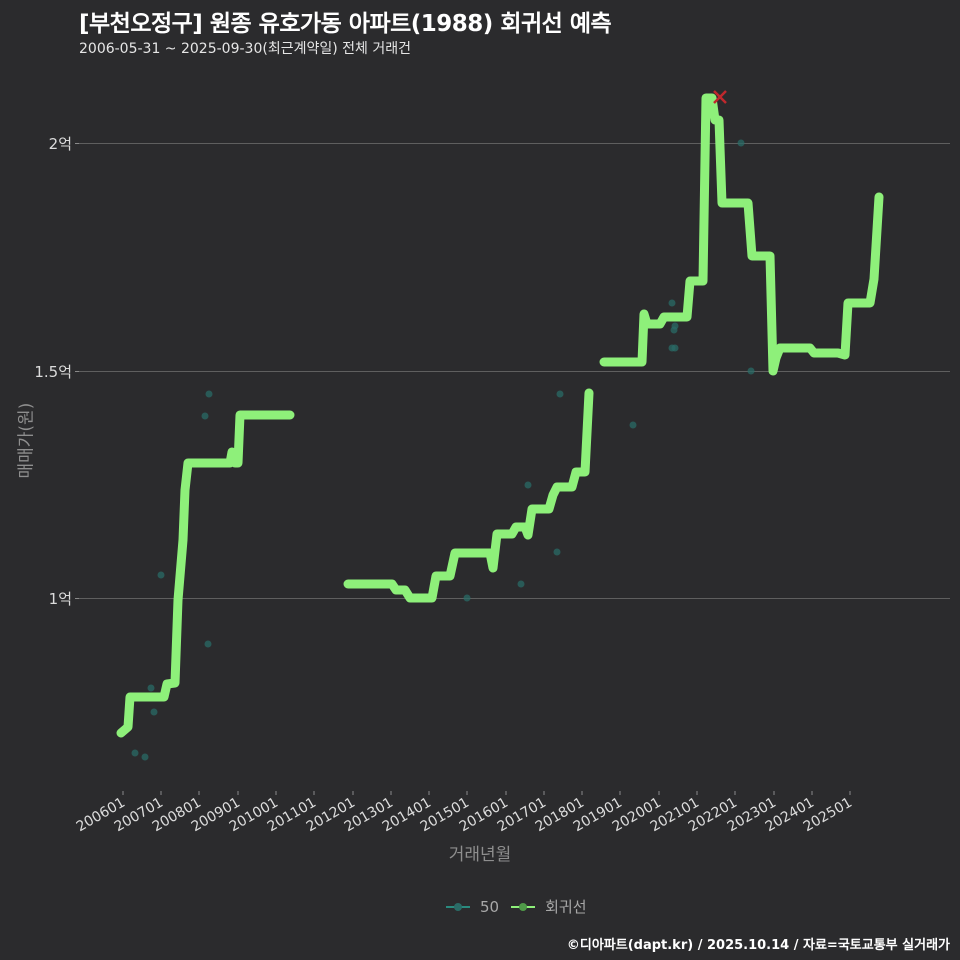 This screenshot has height=960, width=960. What do you see at coordinates (53, 372) in the screenshot?
I see `y-tick-label: 1.5억` at bounding box center [53, 372].